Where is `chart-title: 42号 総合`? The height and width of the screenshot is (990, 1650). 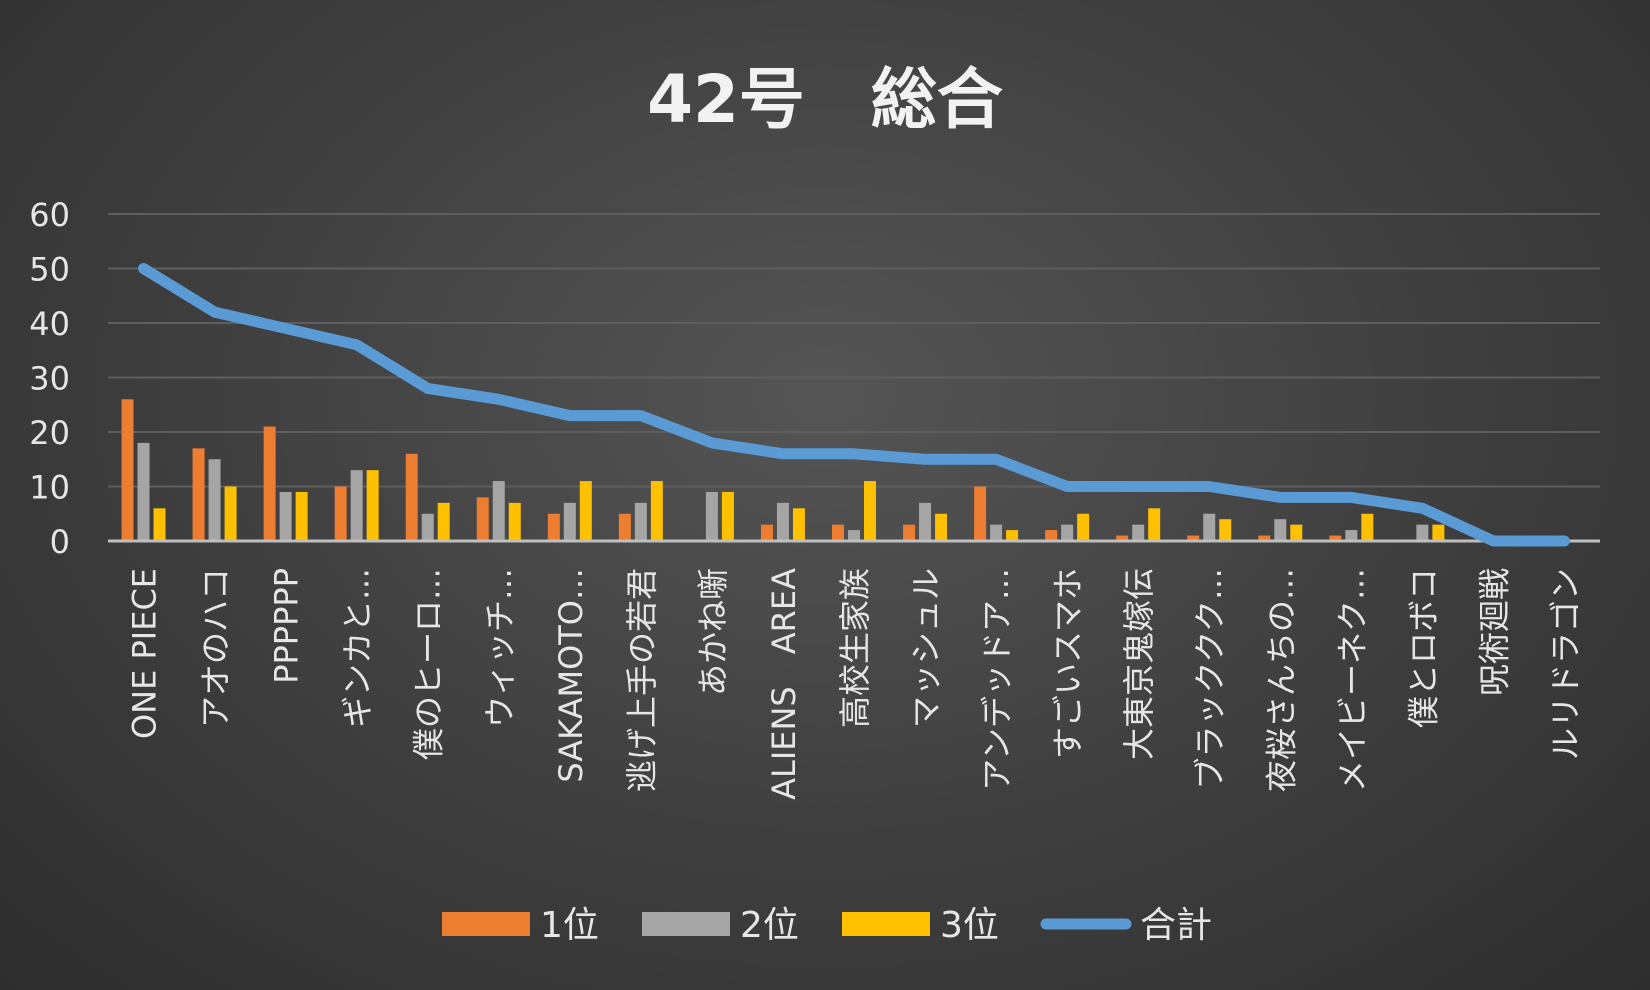
chart-title: 42号 総合 is located at coordinates (825, 99).